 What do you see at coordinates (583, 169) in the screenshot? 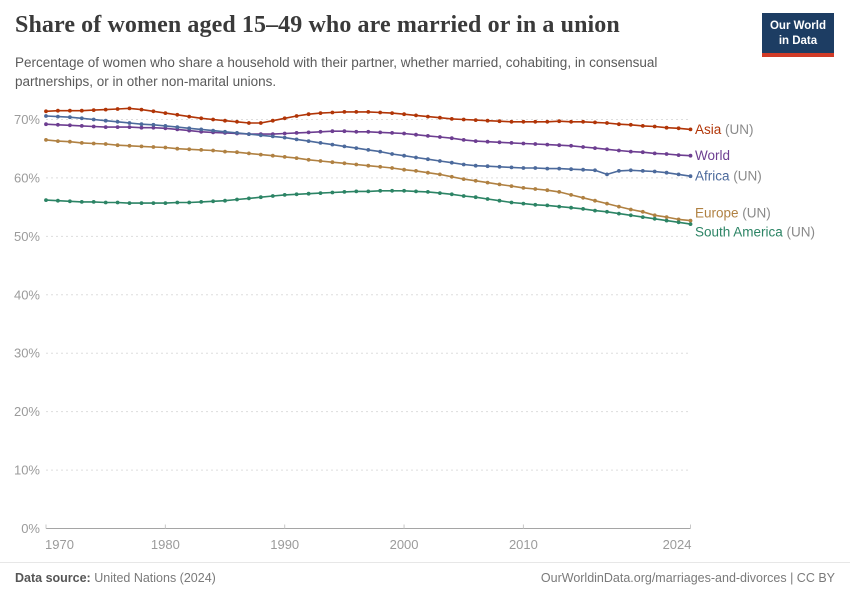
I see `point-africa-2015` at bounding box center [583, 169].